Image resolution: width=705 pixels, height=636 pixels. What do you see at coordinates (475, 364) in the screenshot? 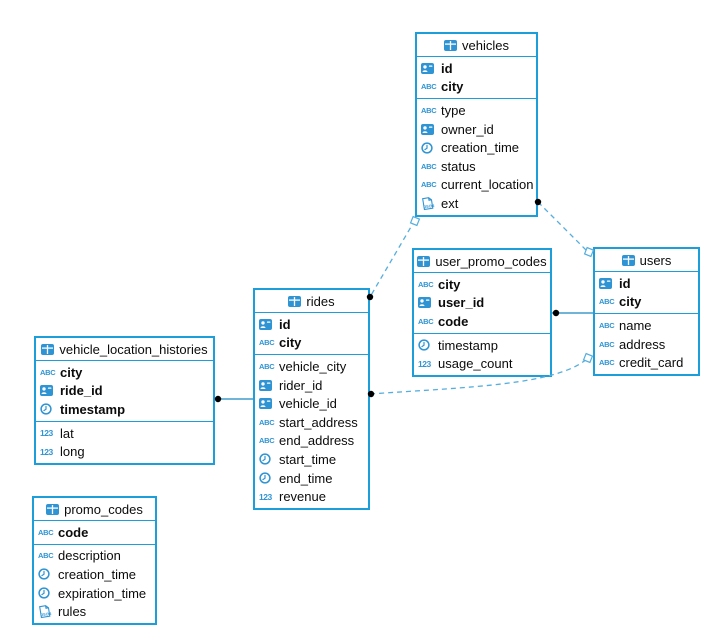
I see `column-name: usage_count` at bounding box center [475, 364].